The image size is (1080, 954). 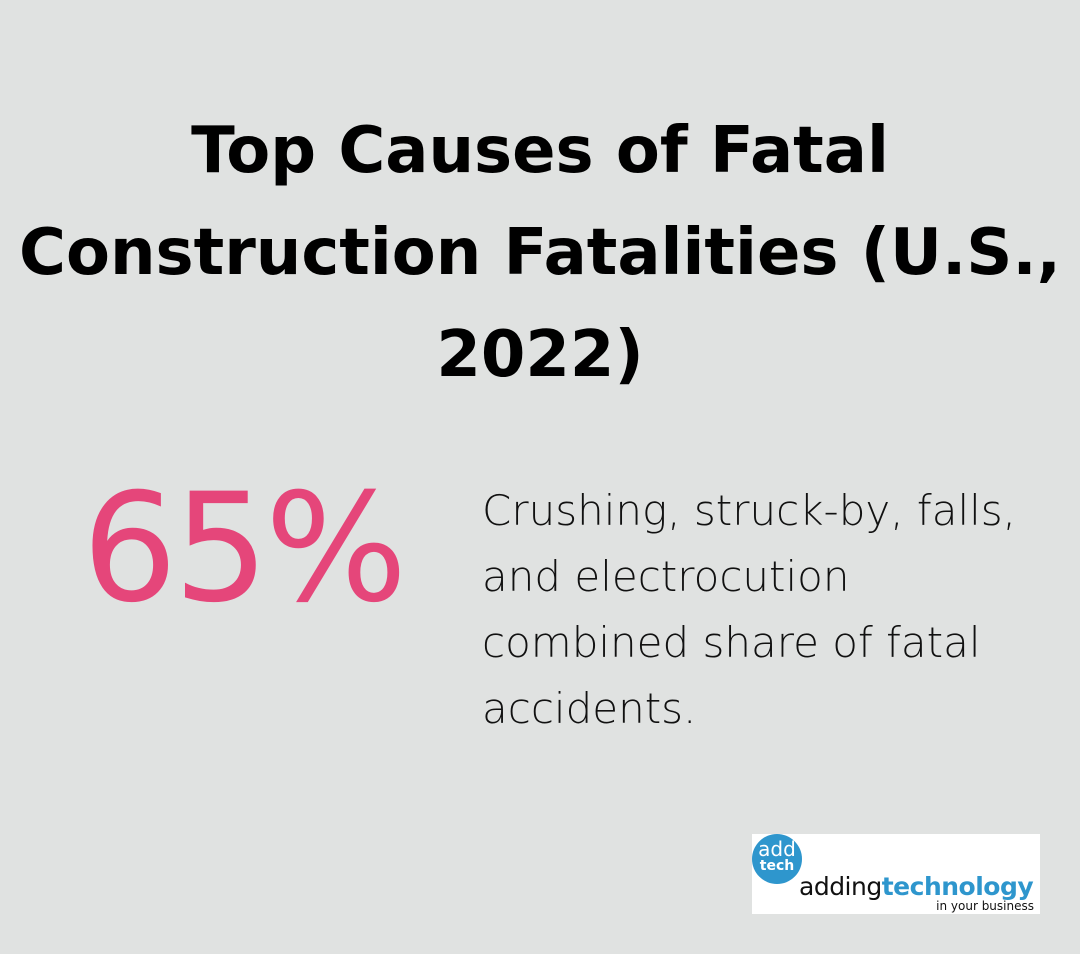 I want to click on logo-circle: add tech, so click(x=777, y=859).